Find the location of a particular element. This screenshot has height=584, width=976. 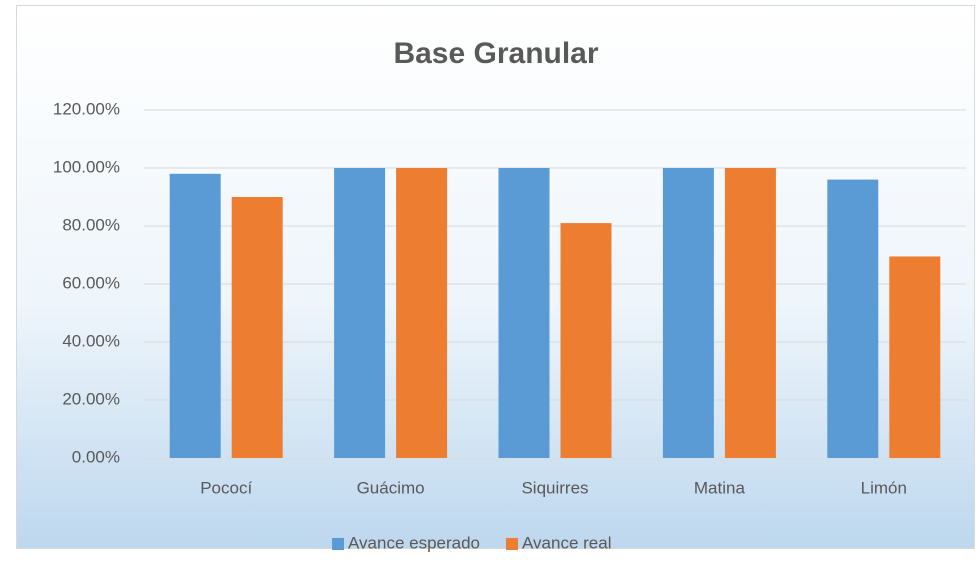

x-tick-label: Limón is located at coordinates (884, 487).